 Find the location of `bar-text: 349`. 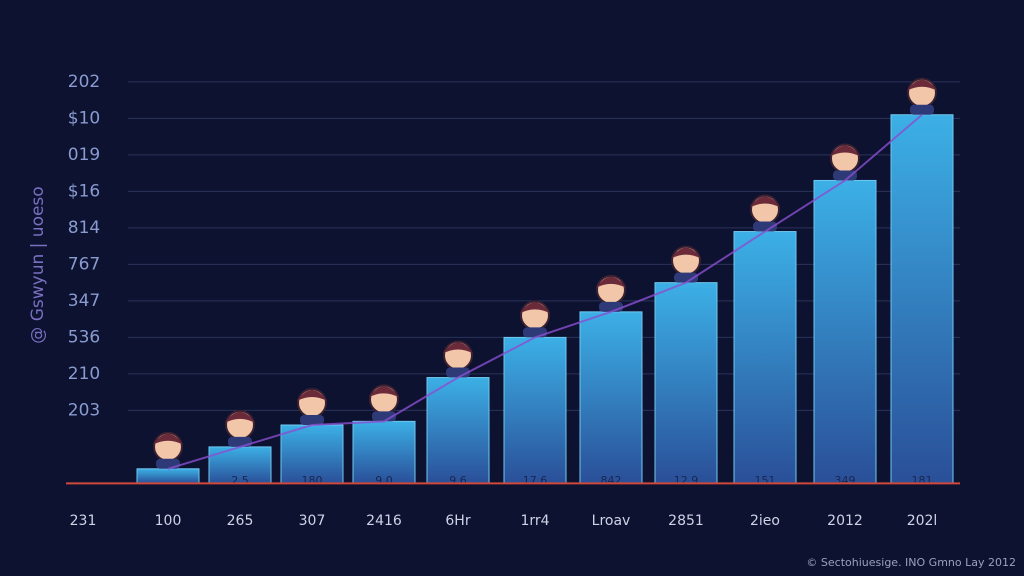

bar-text: 349 is located at coordinates (845, 480).